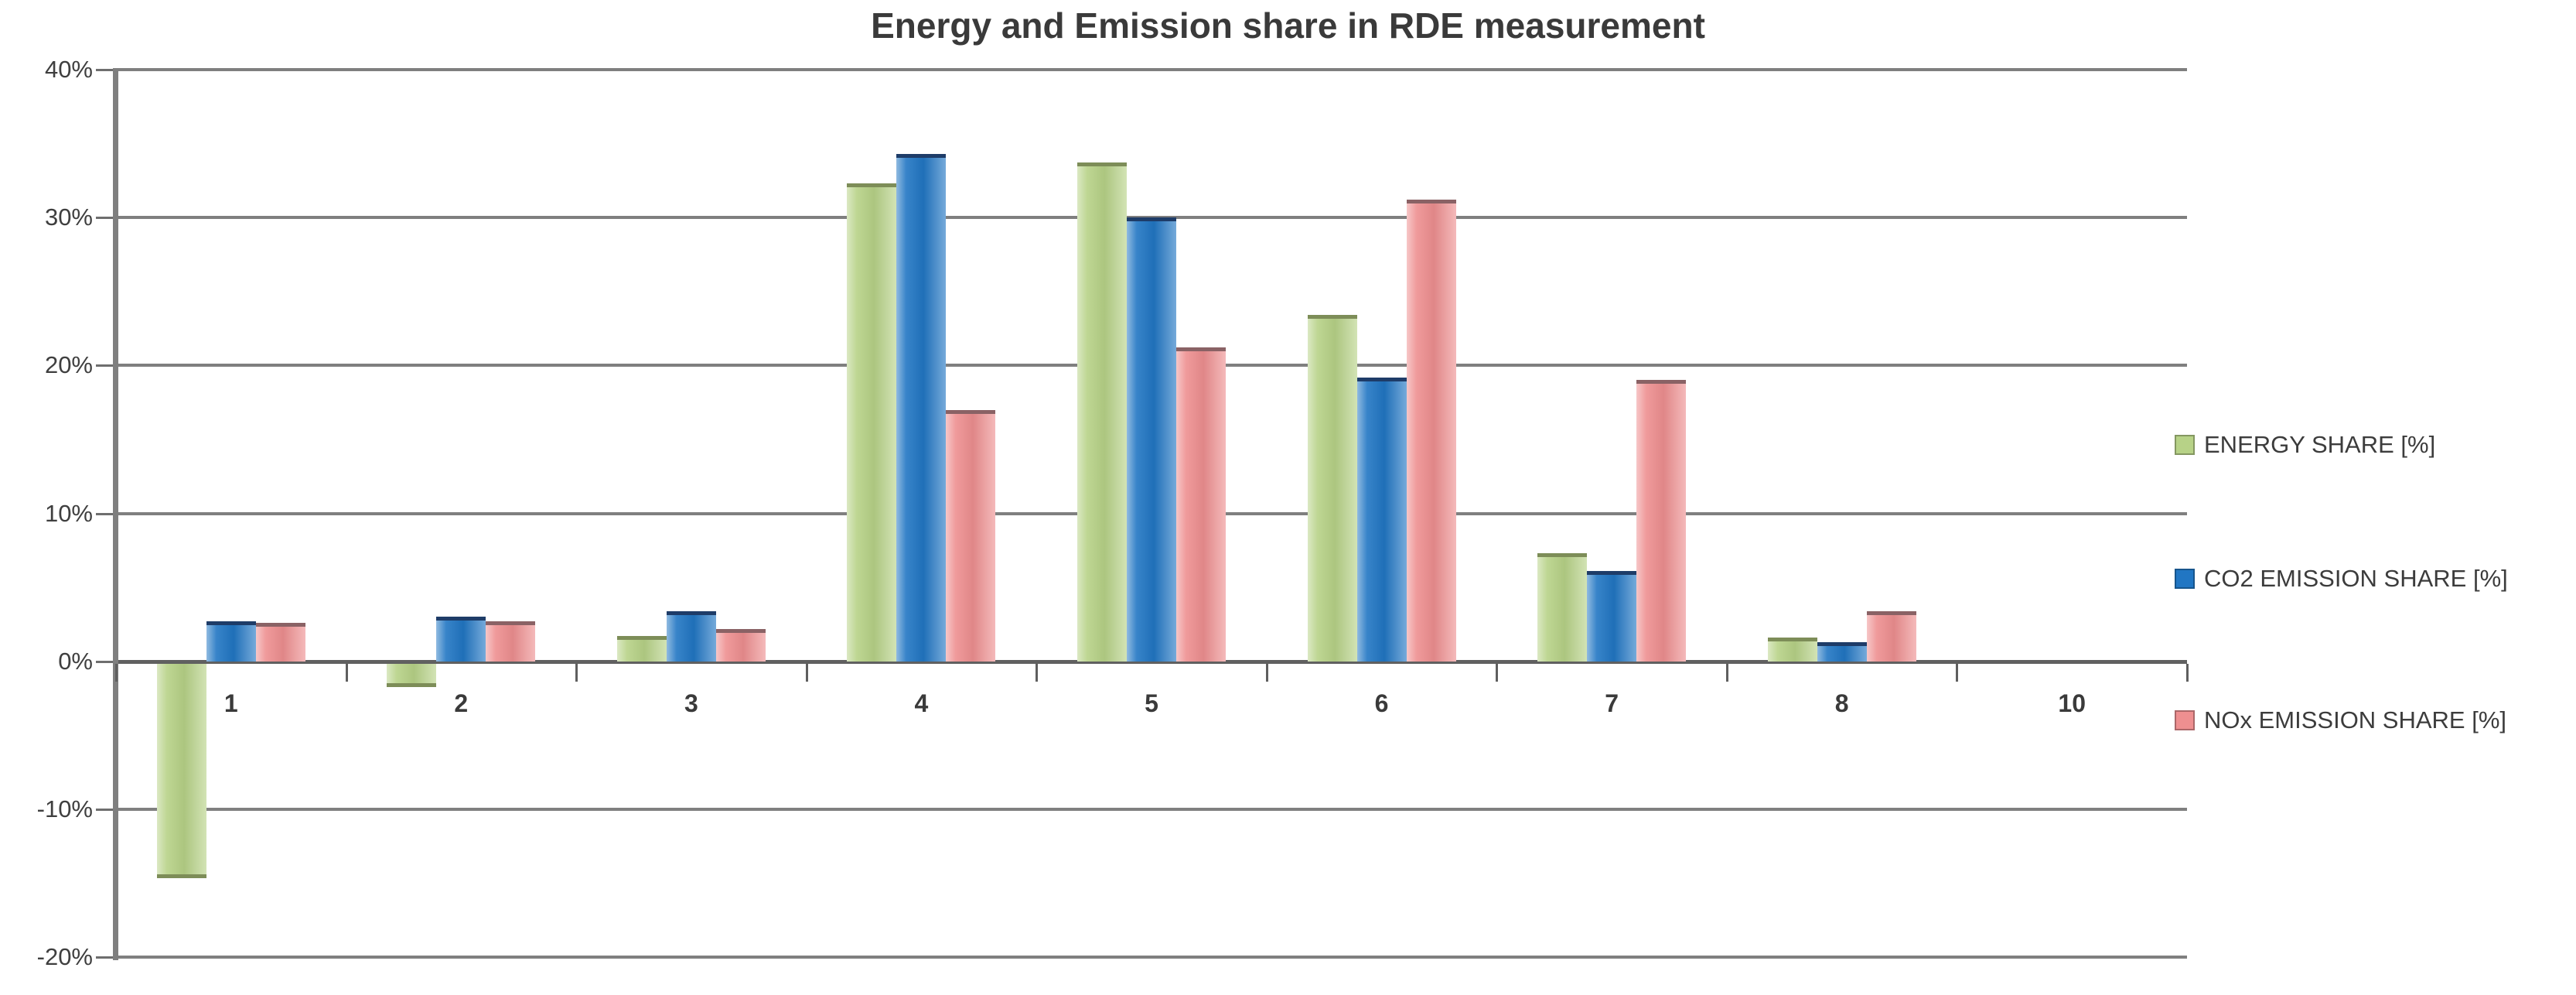  What do you see at coordinates (76, 661) in the screenshot?
I see `y-axis-label-0: 0%` at bounding box center [76, 661].